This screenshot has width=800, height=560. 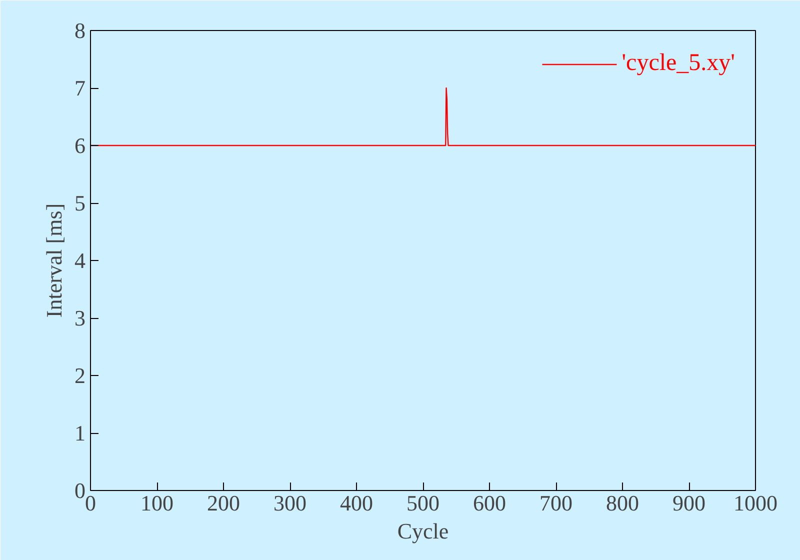 I want to click on x-axis-title: Cycle, so click(x=423, y=531).